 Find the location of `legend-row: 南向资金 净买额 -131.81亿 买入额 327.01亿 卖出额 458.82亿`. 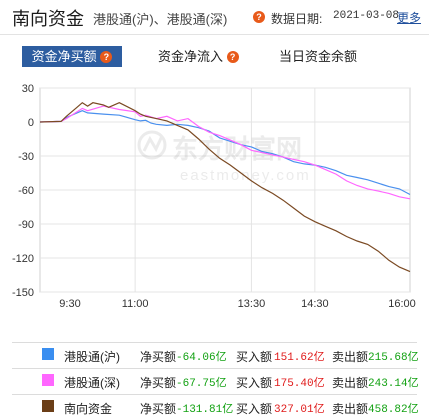

legend-row: 南向资金 净买额 -131.81亿 买入额 327.01亿 卖出额 458.82亿 is located at coordinates (215, 406).